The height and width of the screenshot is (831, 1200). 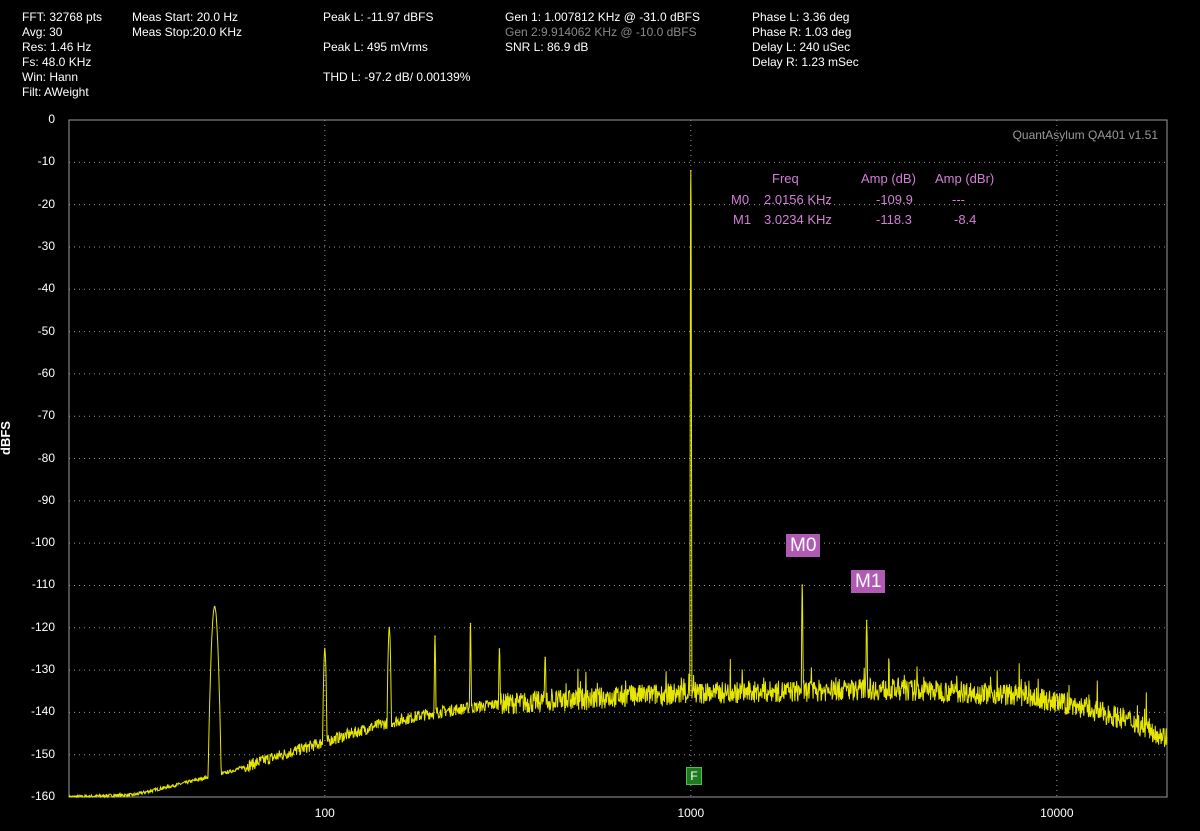 I want to click on marker-row-amp-db: -109.9, so click(x=894, y=199).